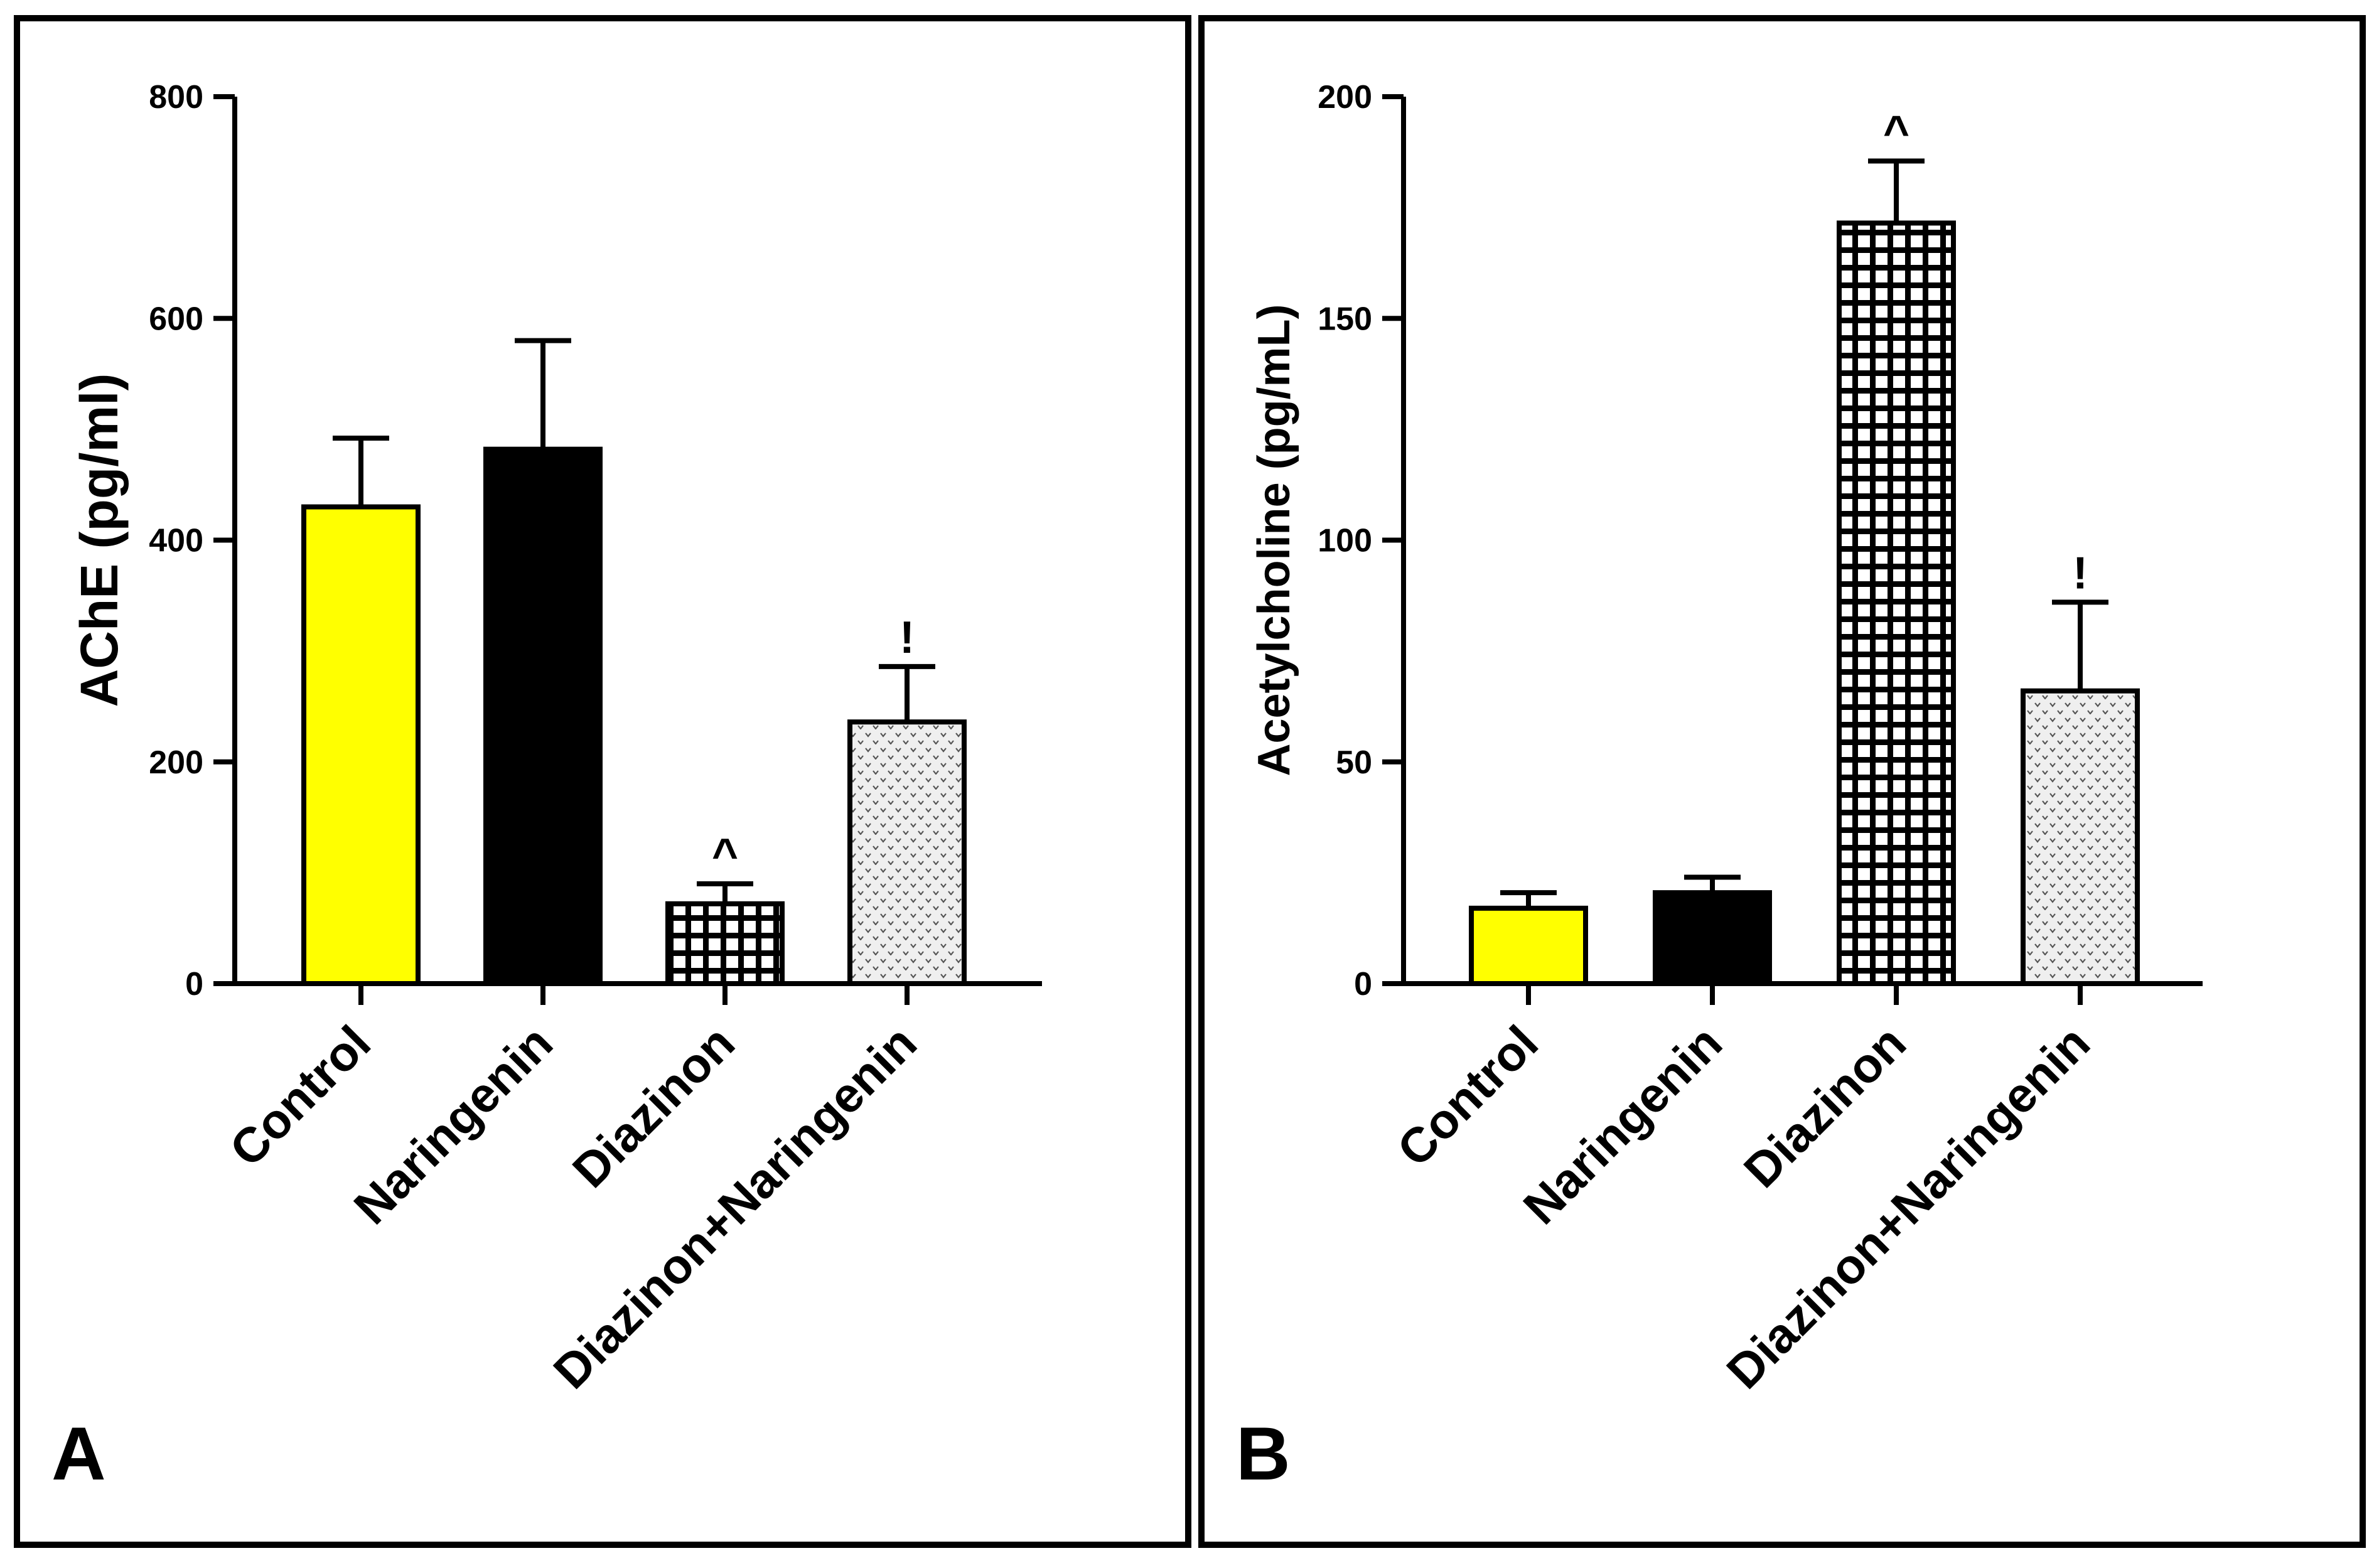 Image resolution: width=2379 pixels, height=1568 pixels. Describe the element at coordinates (78, 1454) in the screenshot. I see `panel-label-a: A` at that location.